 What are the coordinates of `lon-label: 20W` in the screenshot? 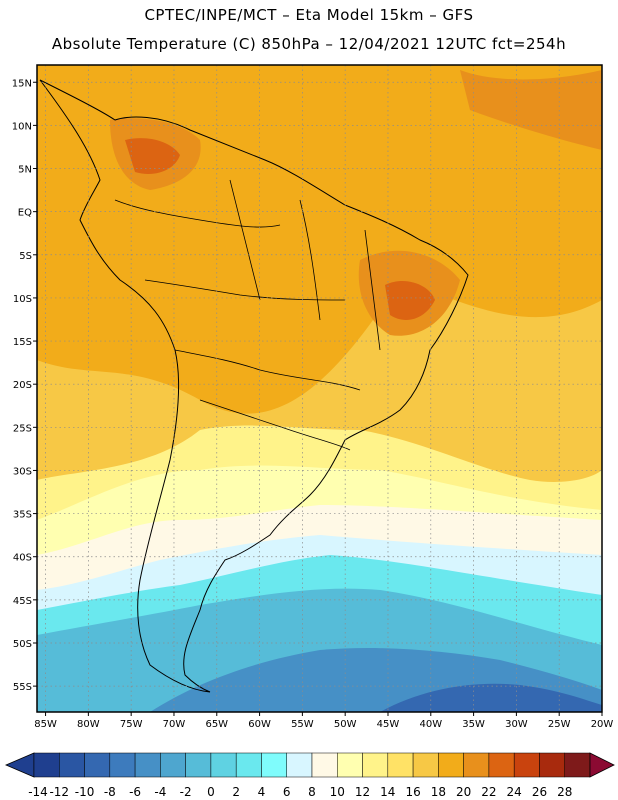 It's located at (602, 724).